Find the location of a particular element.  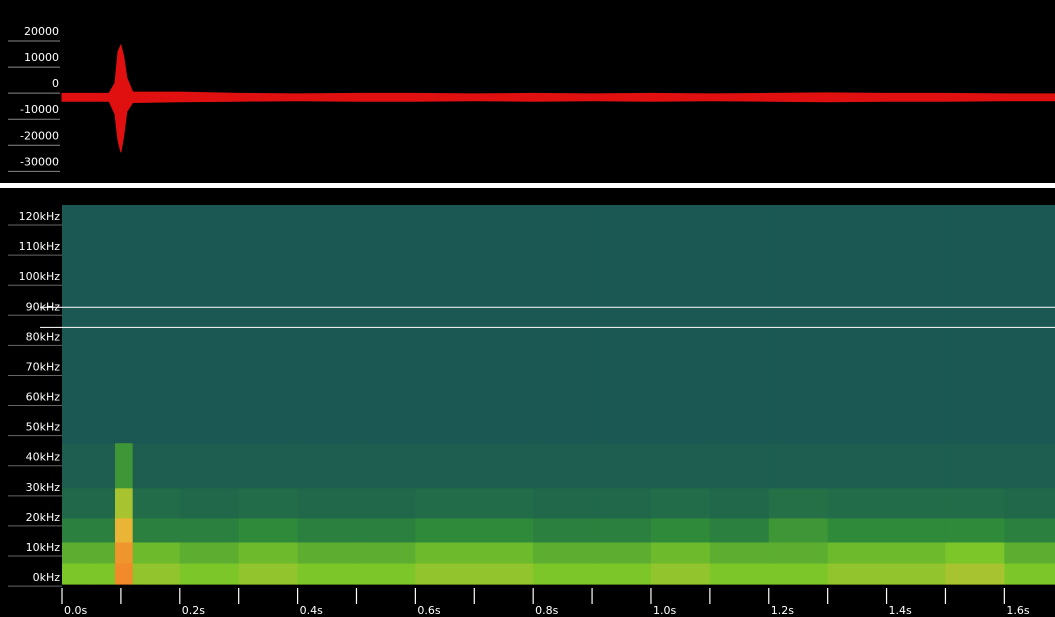

y-tick-label: 20kHz is located at coordinates (43, 517).